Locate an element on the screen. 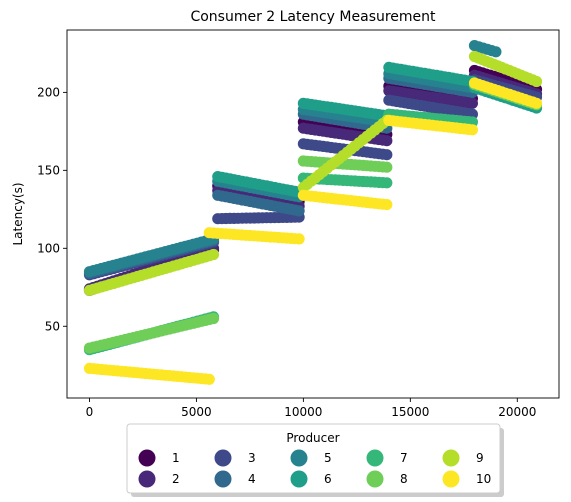  legend-label-9: 9 is located at coordinates (480, 458).